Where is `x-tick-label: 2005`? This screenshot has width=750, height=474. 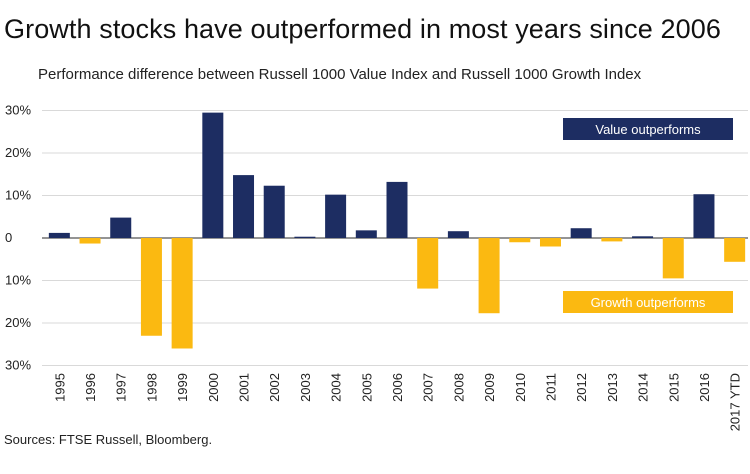 x-tick-label: 2005 is located at coordinates (366, 387).